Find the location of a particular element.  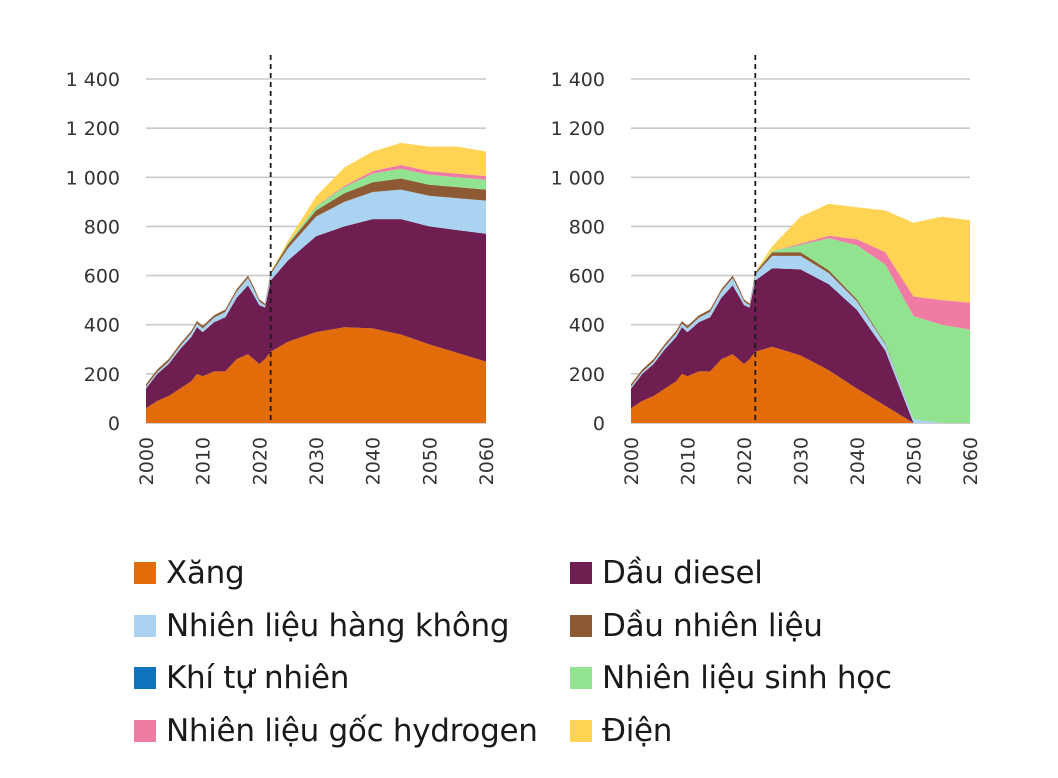

legend-swatch-nhien-lieu-goc-hydrogen is located at coordinates (145, 731).